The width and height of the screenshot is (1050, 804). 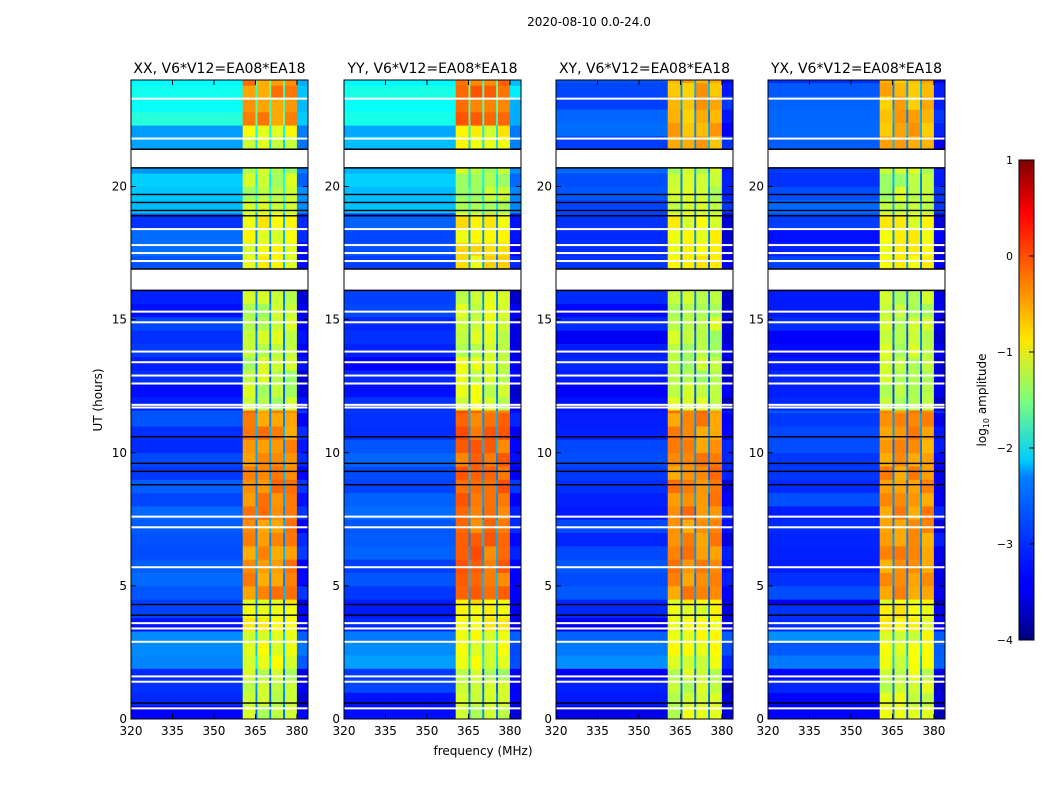 I want to click on y-tick-label: 5, so click(x=548, y=586).